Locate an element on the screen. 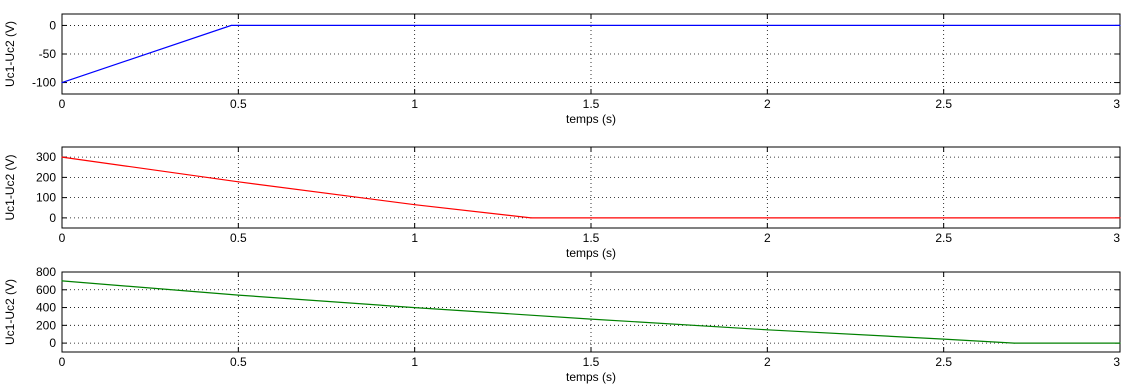  y-tick-label: 100 is located at coordinates (46, 198).